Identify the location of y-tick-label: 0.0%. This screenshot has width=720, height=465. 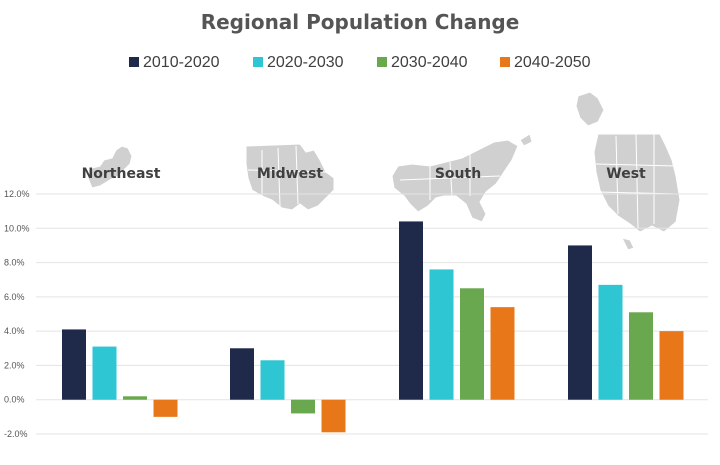
(14, 400).